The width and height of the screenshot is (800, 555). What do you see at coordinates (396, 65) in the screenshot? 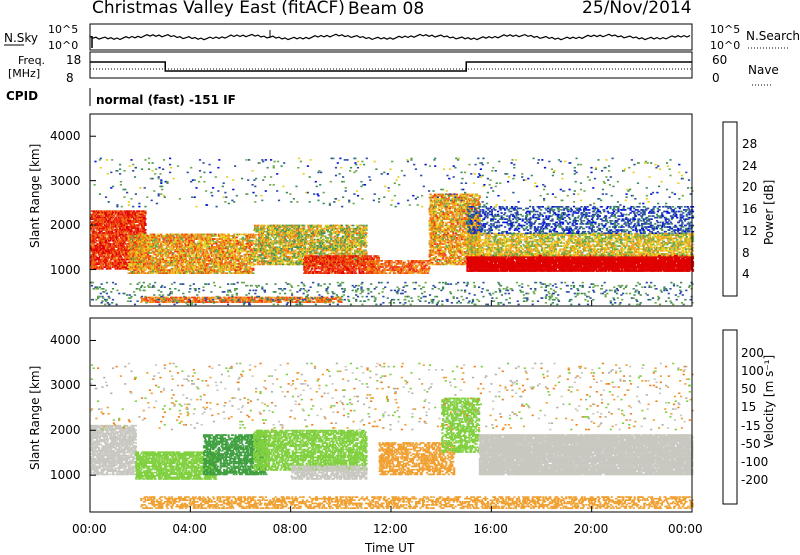
I see `status-panels` at bounding box center [396, 65].